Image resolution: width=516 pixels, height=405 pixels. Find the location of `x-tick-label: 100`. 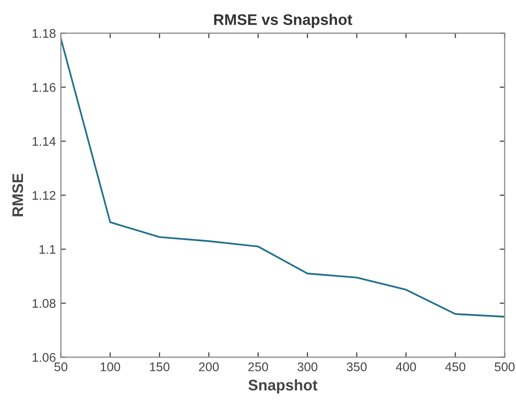

x-tick-label: 100 is located at coordinates (110, 367).